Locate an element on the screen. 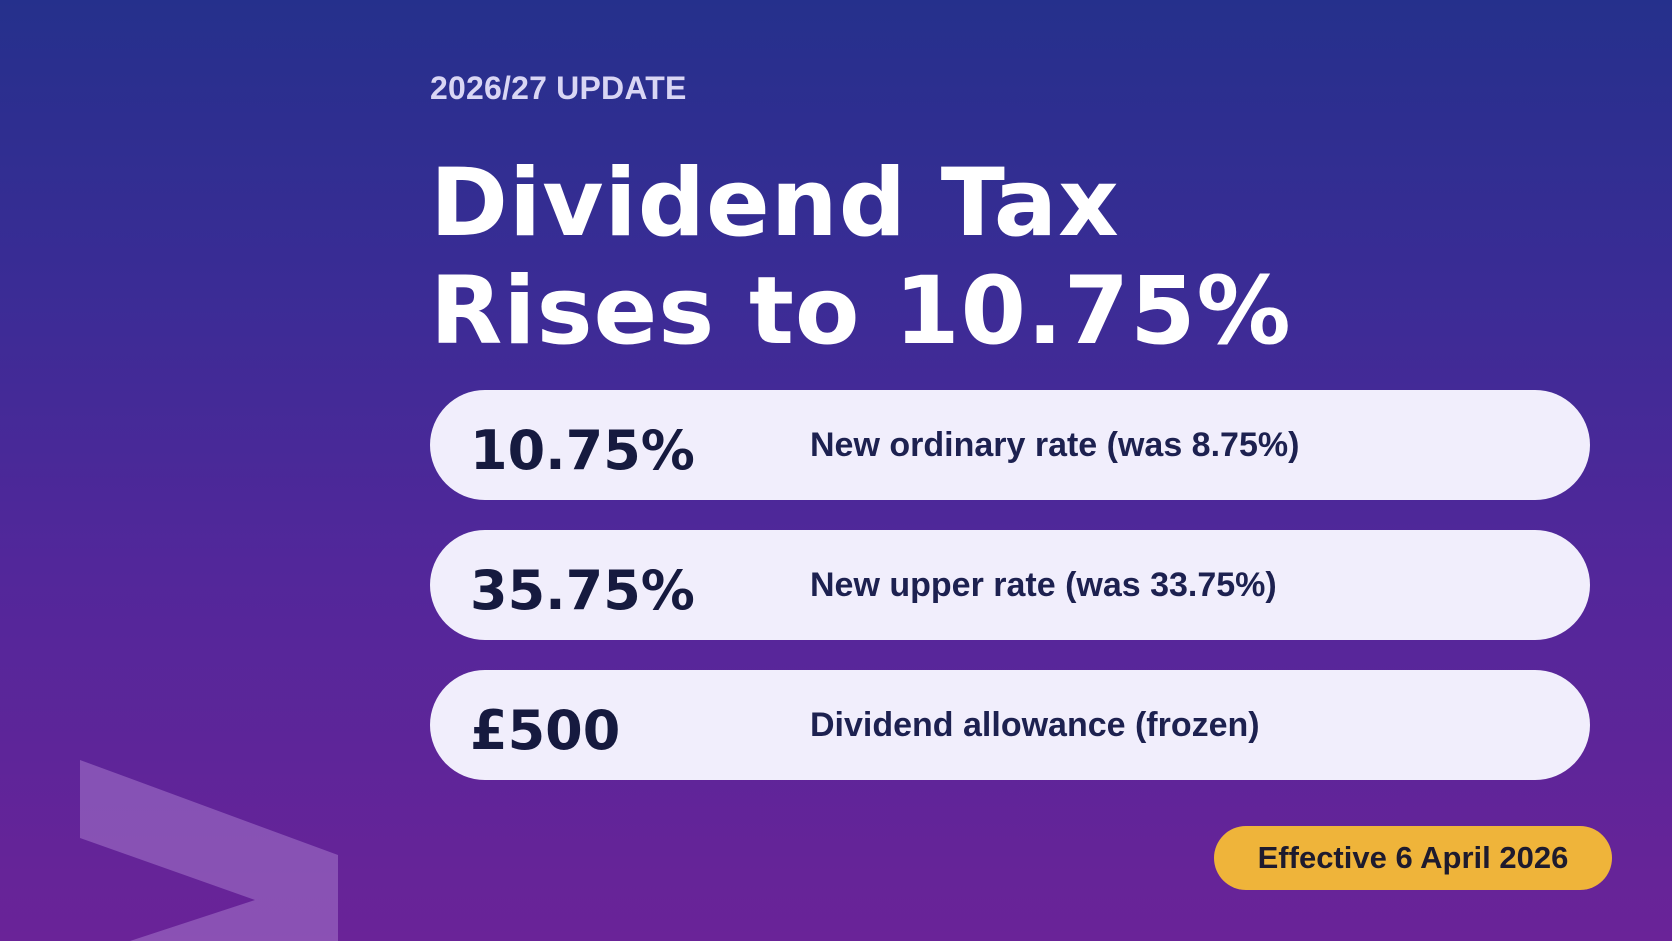 This screenshot has height=941, width=1672. card-value: £500 is located at coordinates (545, 730).